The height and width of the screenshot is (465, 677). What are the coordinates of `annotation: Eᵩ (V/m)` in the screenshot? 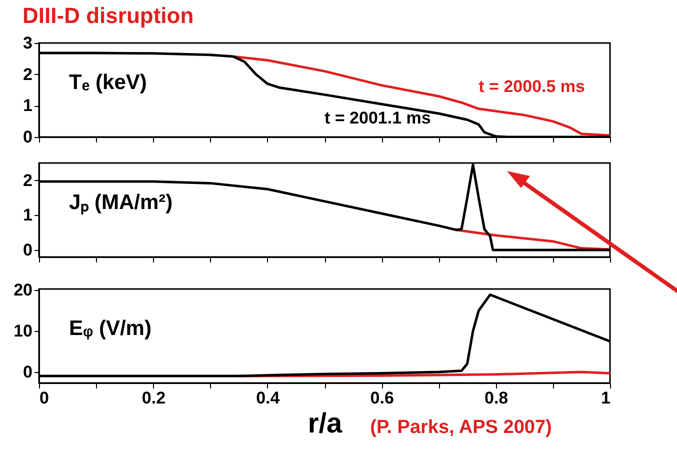 It's located at (110, 328).